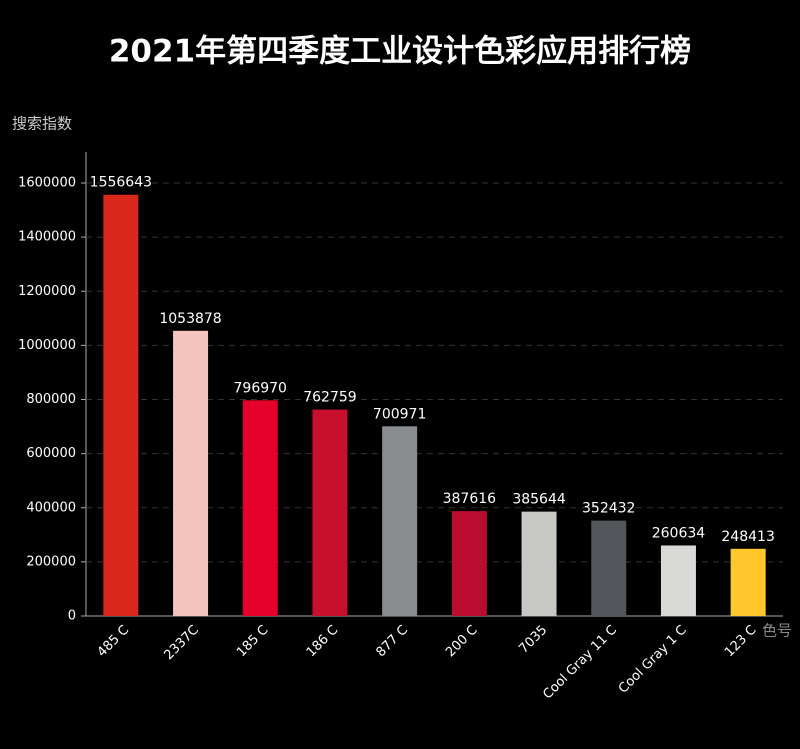 The width and height of the screenshot is (800, 749). What do you see at coordinates (51, 399) in the screenshot?
I see `y-tick-label: 800000` at bounding box center [51, 399].